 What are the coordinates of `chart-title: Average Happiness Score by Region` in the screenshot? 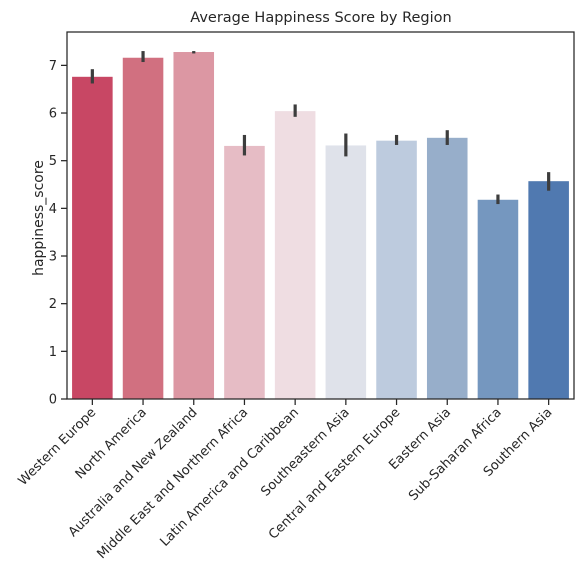 It's located at (320, 18).